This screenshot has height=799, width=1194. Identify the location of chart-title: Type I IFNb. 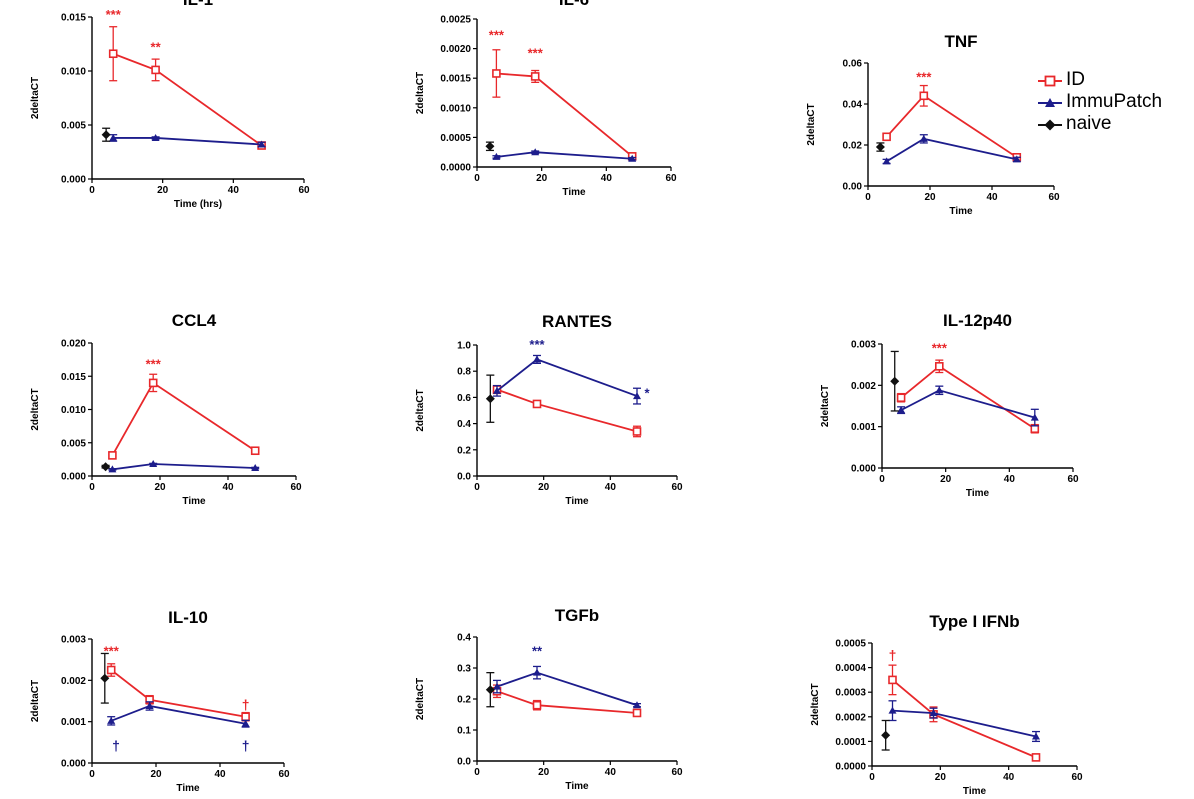
(974, 621).